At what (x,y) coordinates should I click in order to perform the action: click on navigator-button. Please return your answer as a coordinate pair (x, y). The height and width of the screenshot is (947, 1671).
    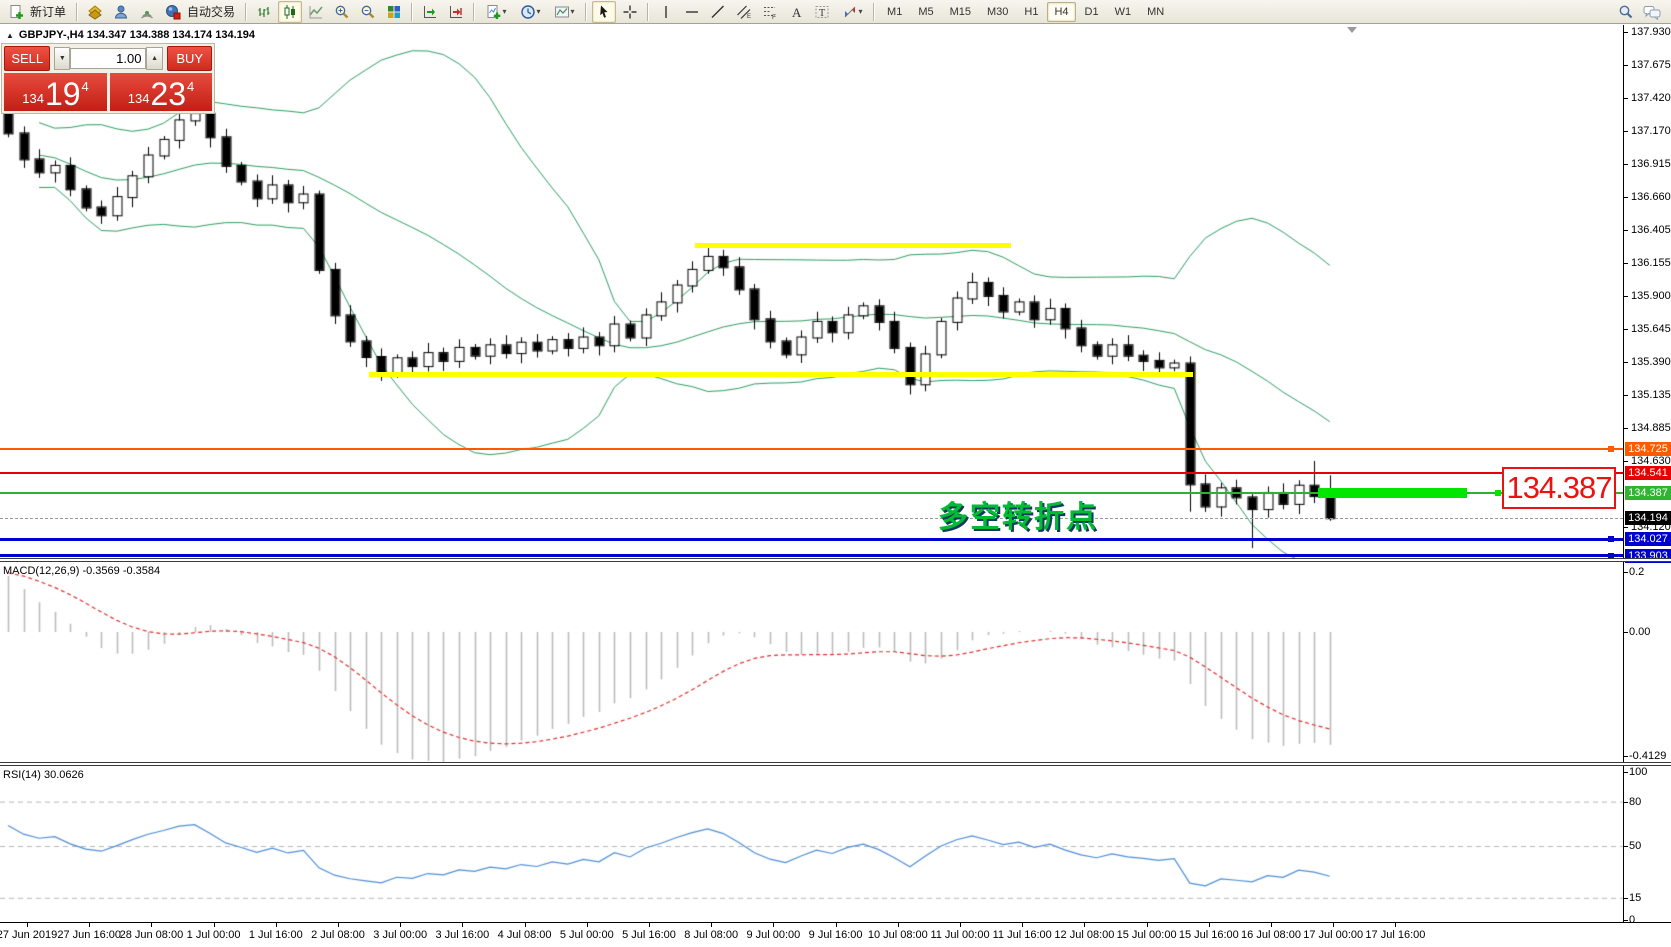
    Looking at the image, I should click on (121, 12).